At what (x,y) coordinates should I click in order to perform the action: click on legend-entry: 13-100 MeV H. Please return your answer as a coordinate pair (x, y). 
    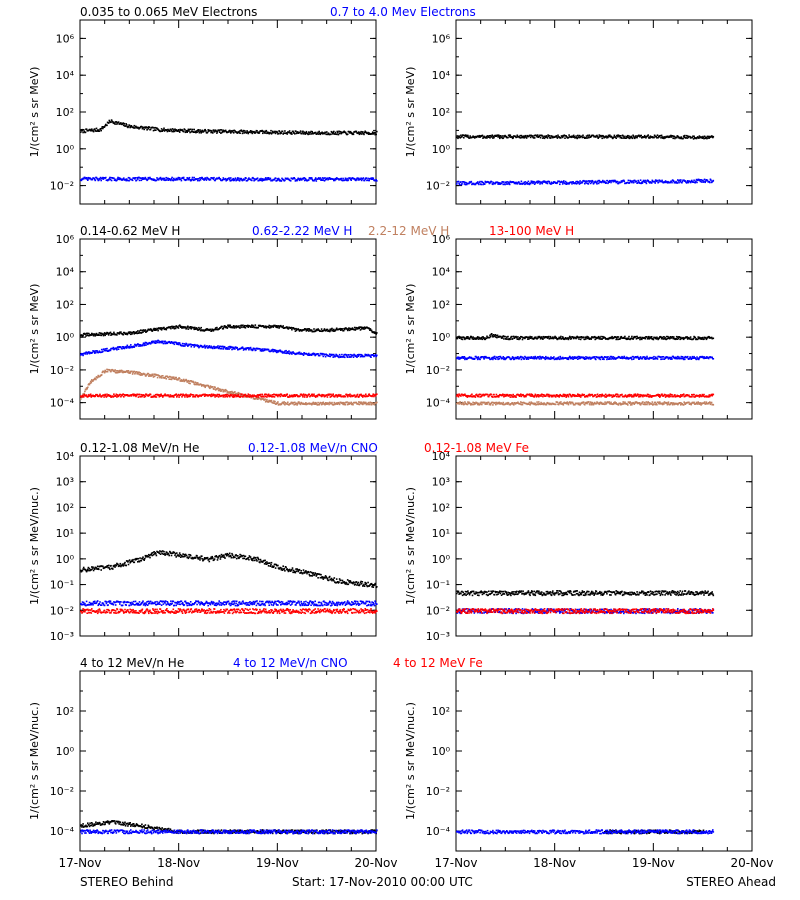
    Looking at the image, I should click on (531, 231).